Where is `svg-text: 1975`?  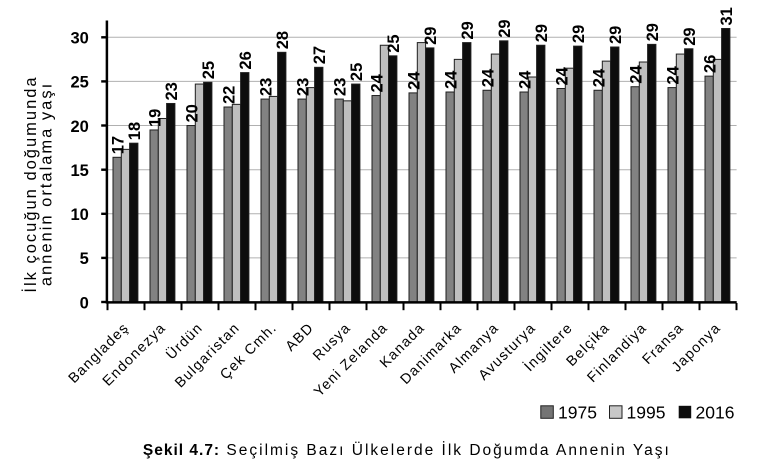 svg-text: 1975 is located at coordinates (577, 412).